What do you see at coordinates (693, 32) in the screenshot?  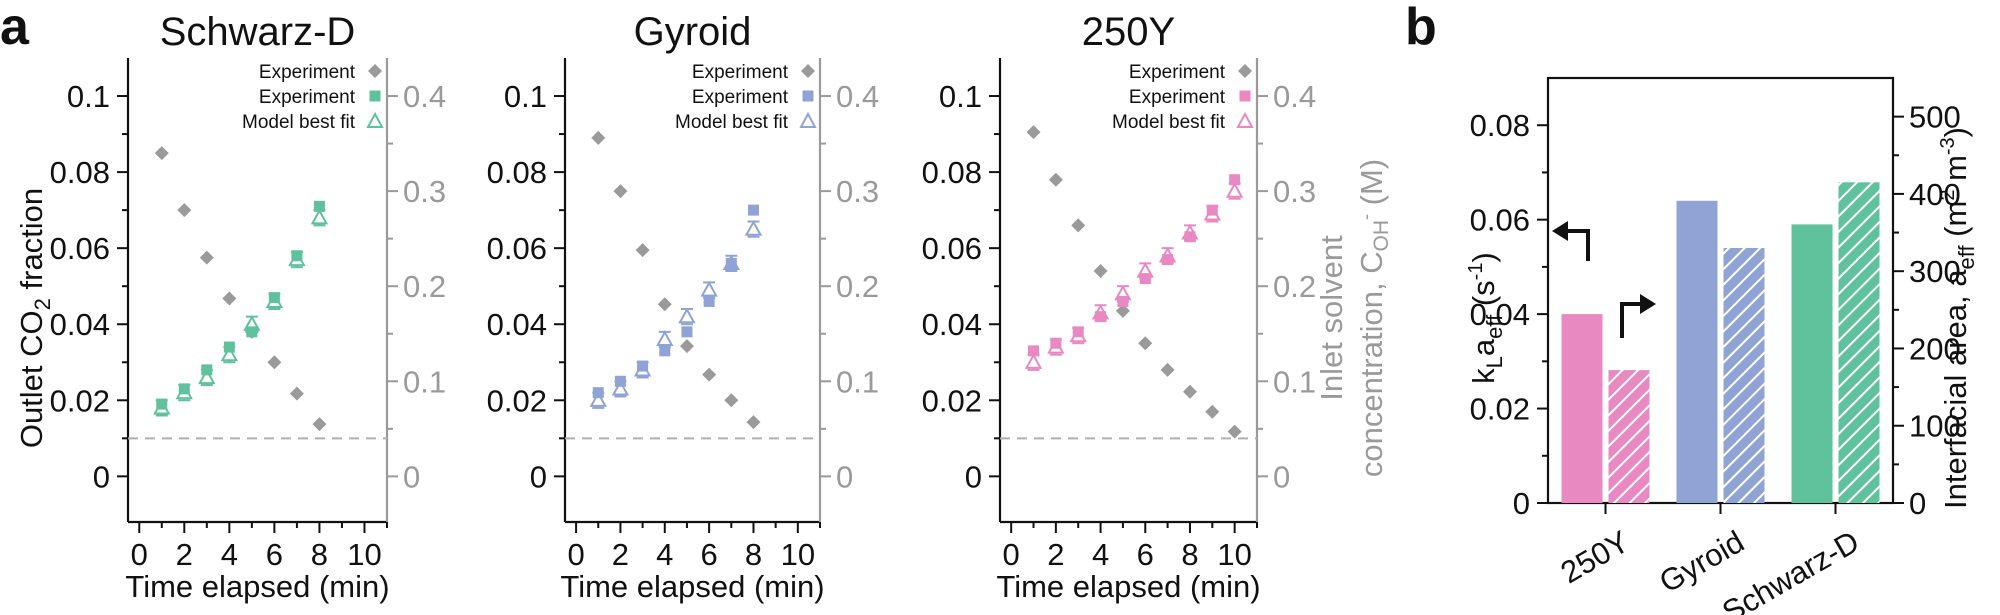 I see `chart-title: Gyroid` at bounding box center [693, 32].